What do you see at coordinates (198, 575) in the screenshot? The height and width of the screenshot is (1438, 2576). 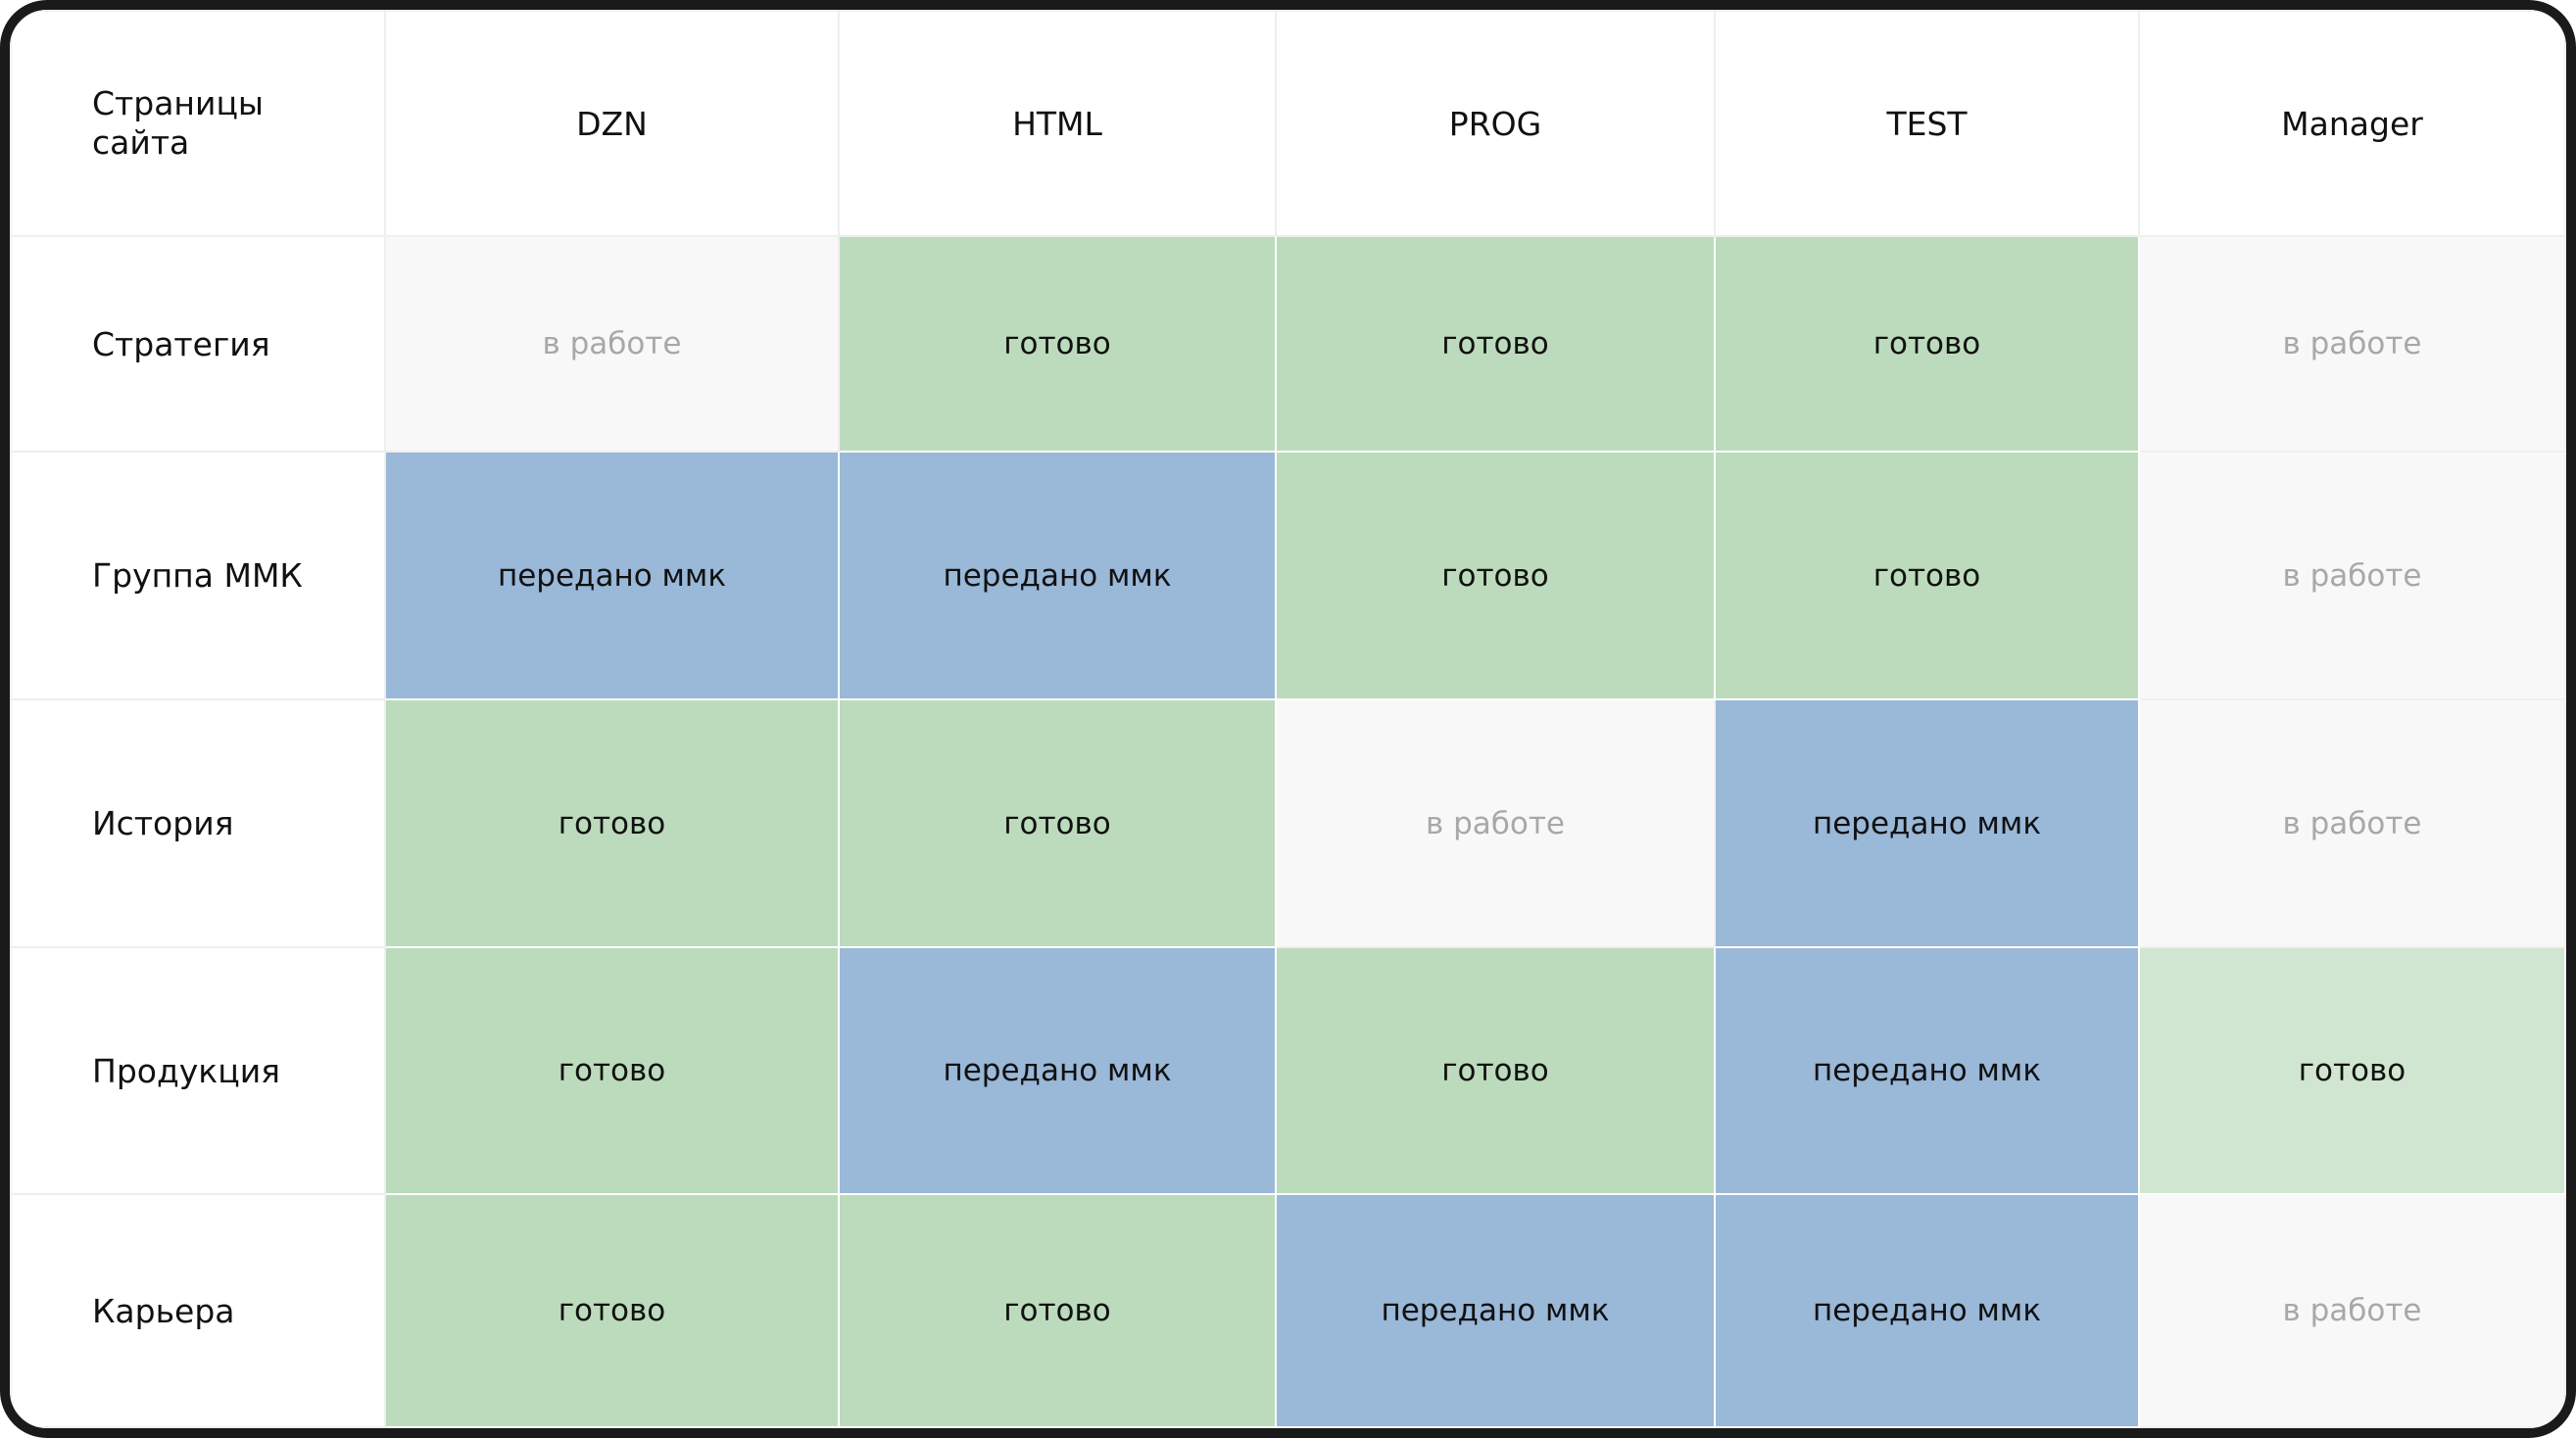 I see `row-label: Группа ММК` at bounding box center [198, 575].